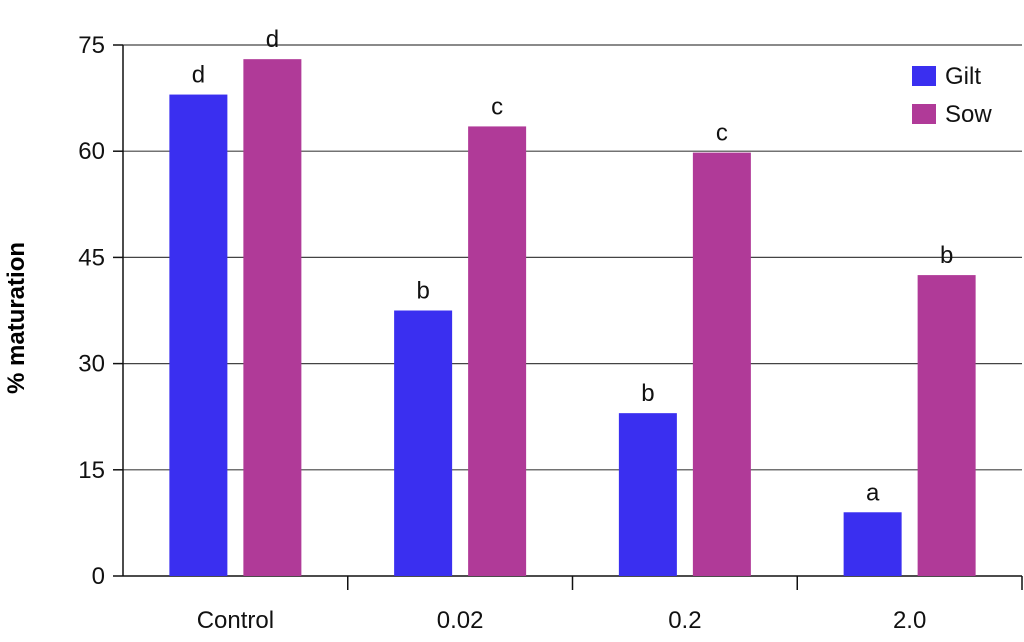  Describe the element at coordinates (91, 364) in the screenshot. I see `y-tick-label: 30` at that location.